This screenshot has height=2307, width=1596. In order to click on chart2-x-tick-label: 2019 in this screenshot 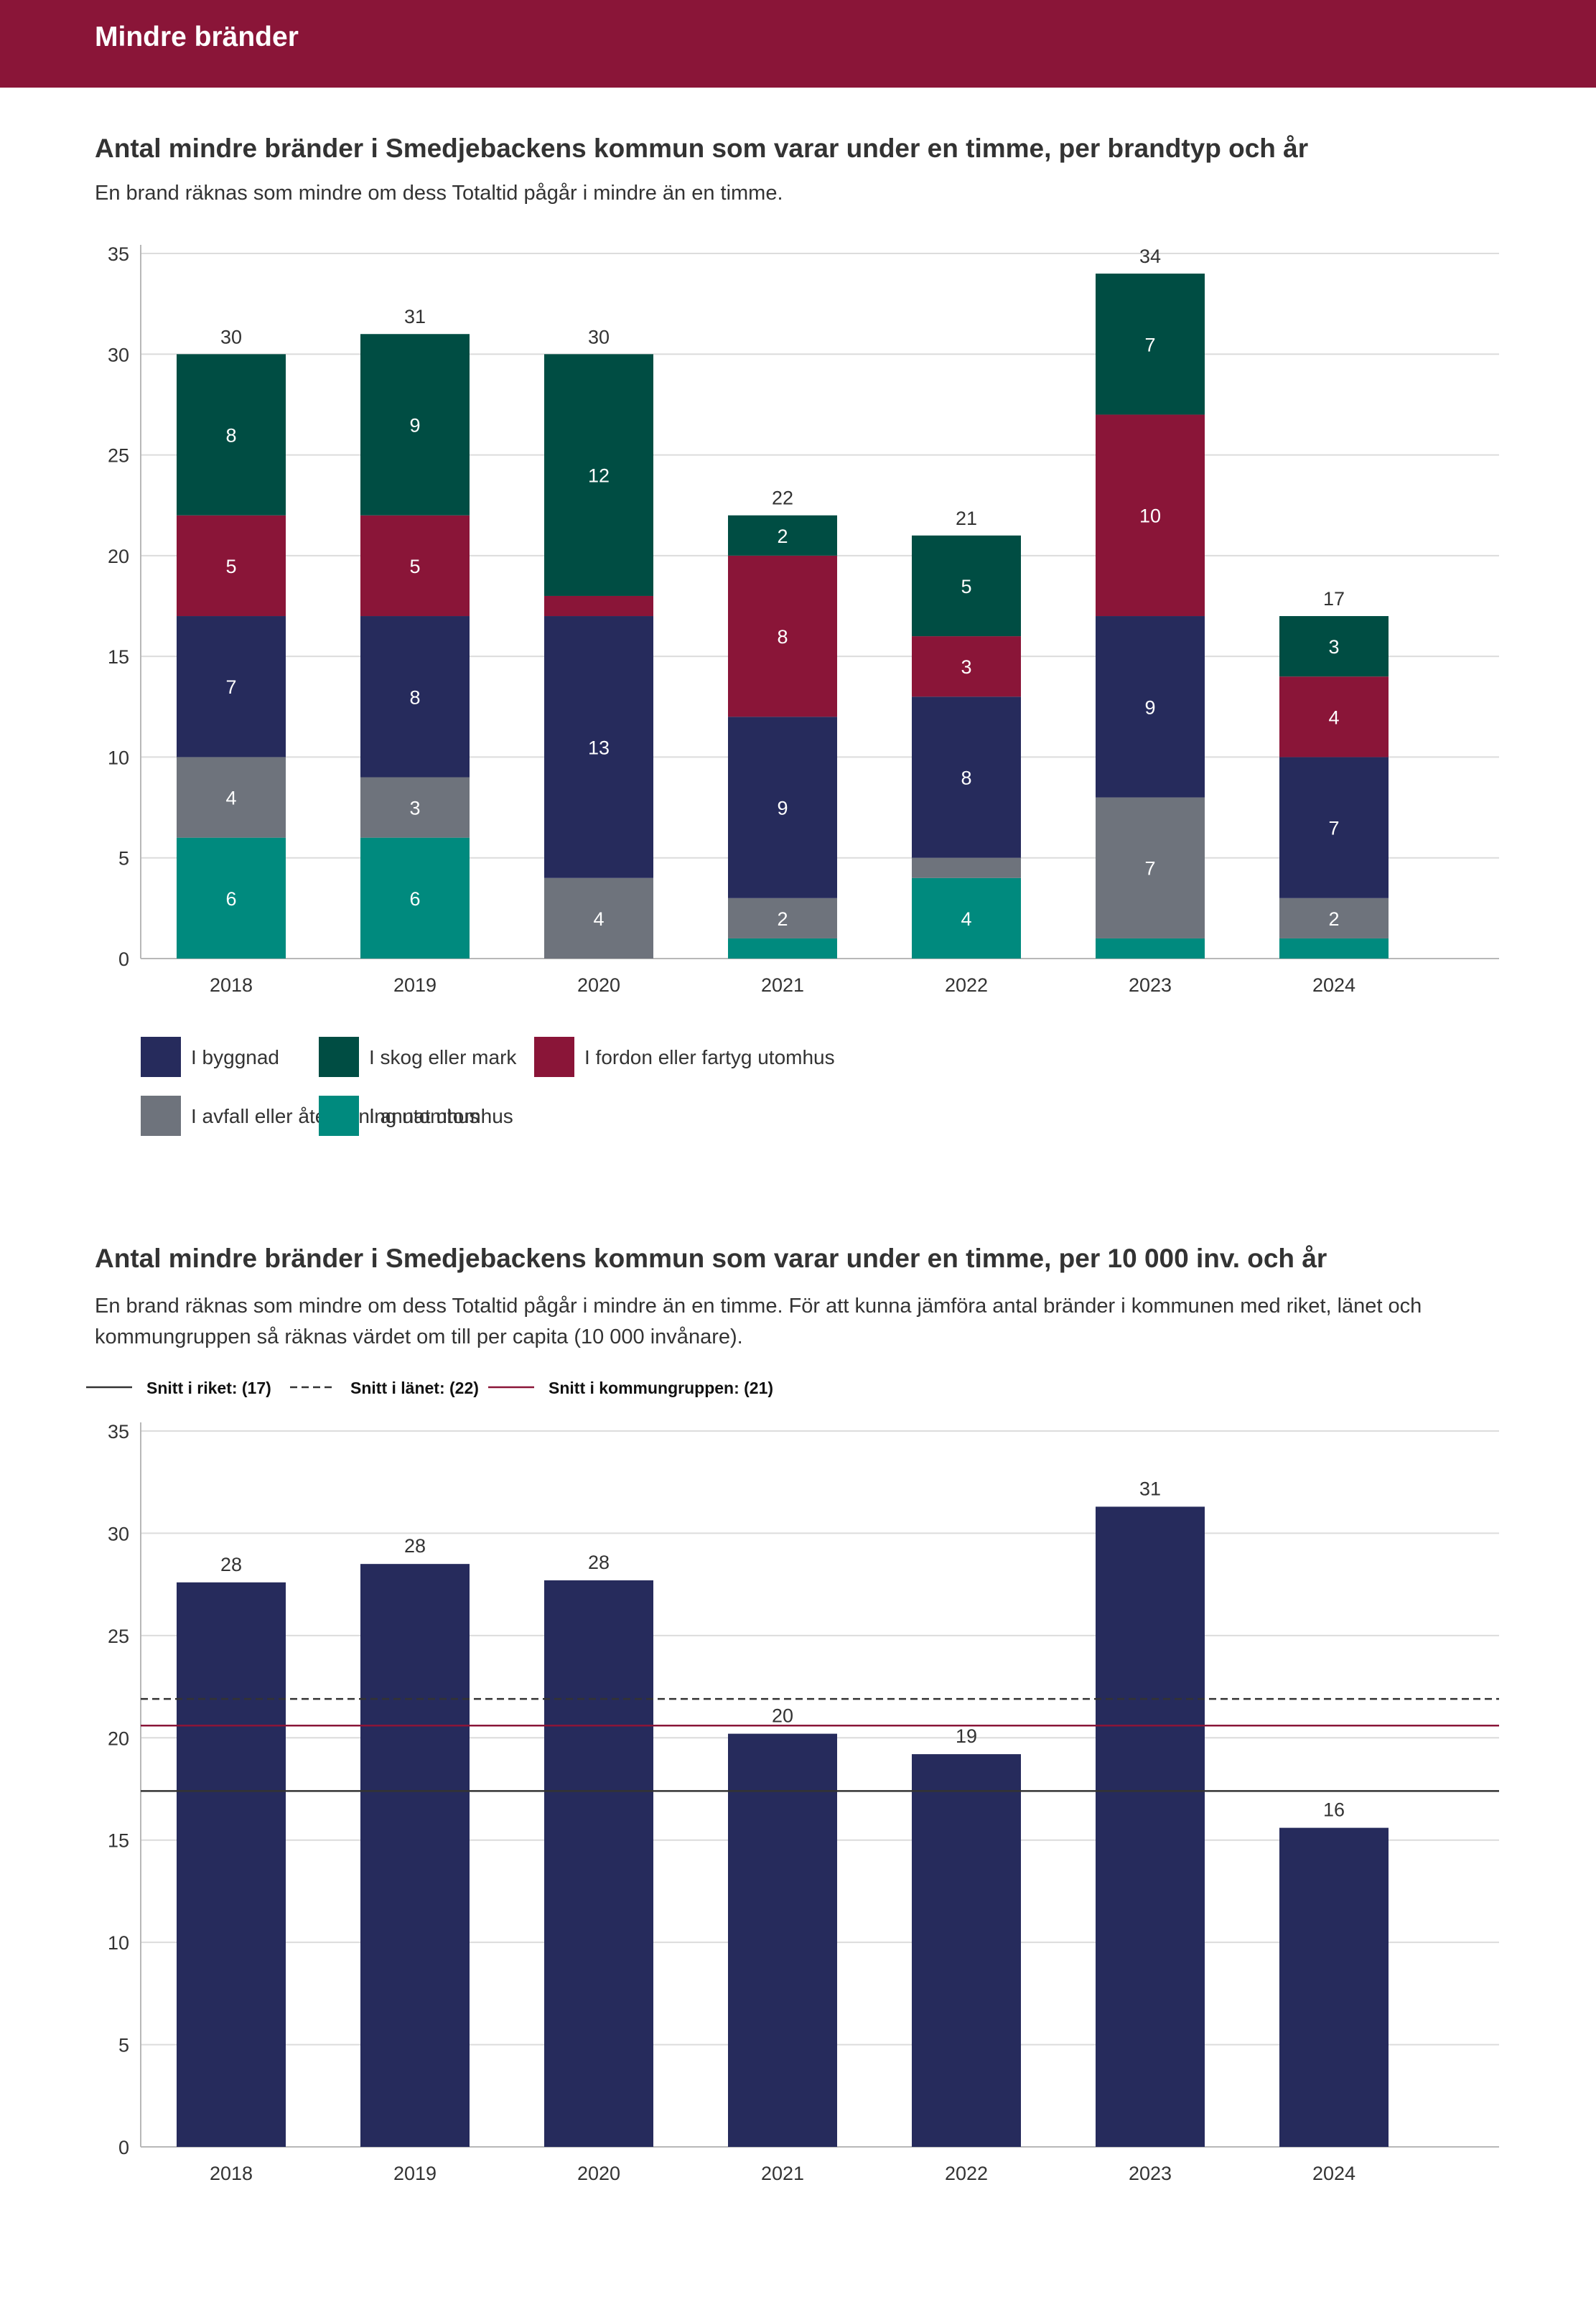, I will do `click(415, 2173)`.